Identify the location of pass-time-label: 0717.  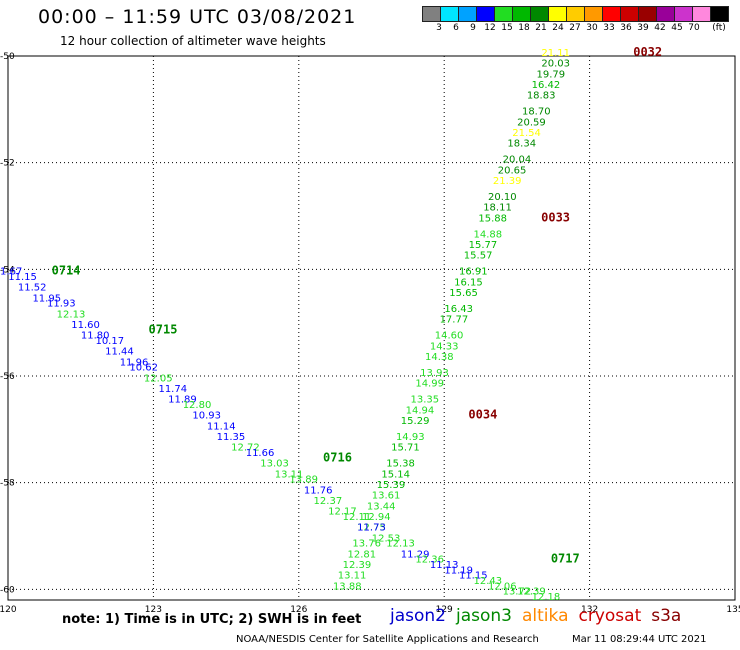
(565, 559).